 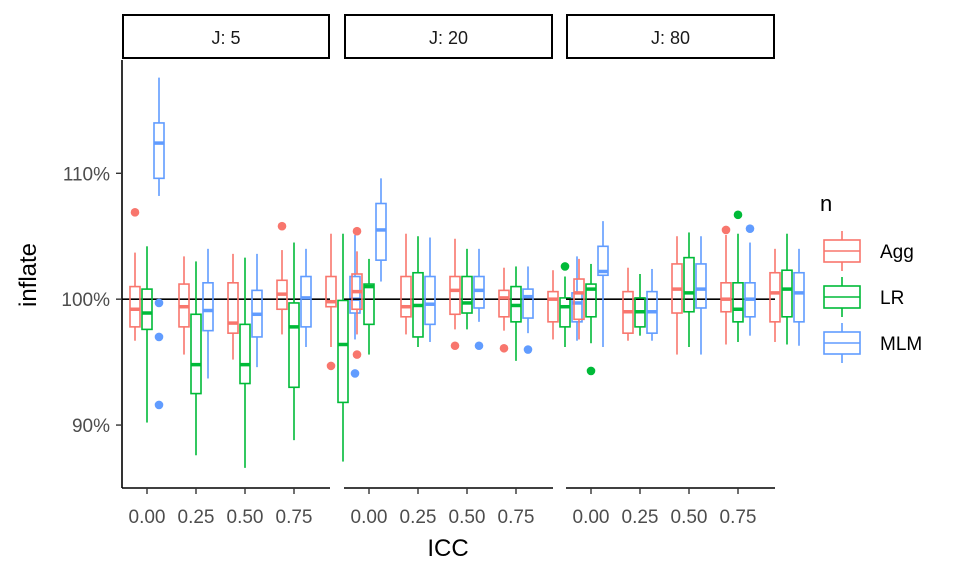 What do you see at coordinates (448, 507) in the screenshot?
I see `x-axis-panel-2: 0.00 0.25 0.50 0.75` at bounding box center [448, 507].